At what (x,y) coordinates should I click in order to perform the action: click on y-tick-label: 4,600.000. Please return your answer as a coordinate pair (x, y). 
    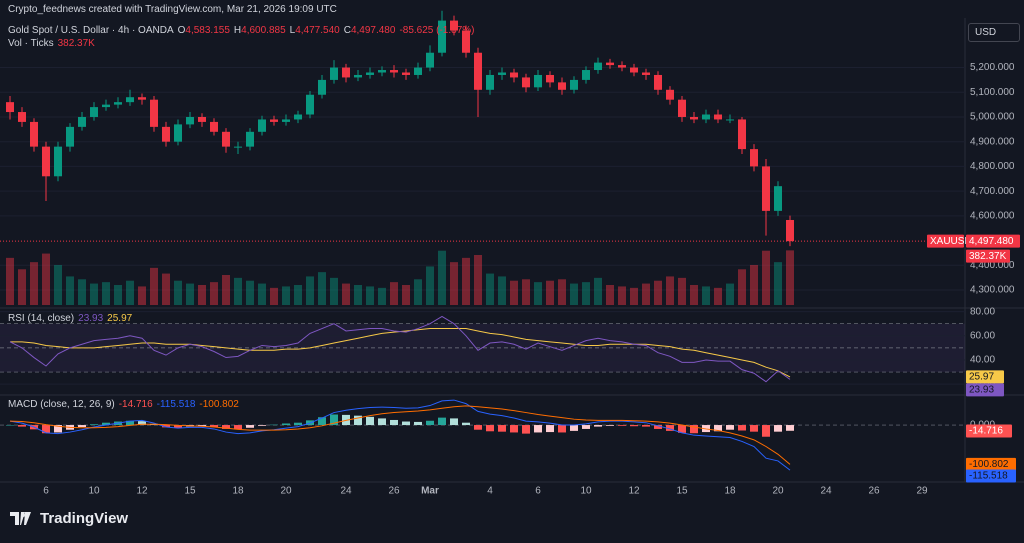
    Looking at the image, I should click on (992, 215).